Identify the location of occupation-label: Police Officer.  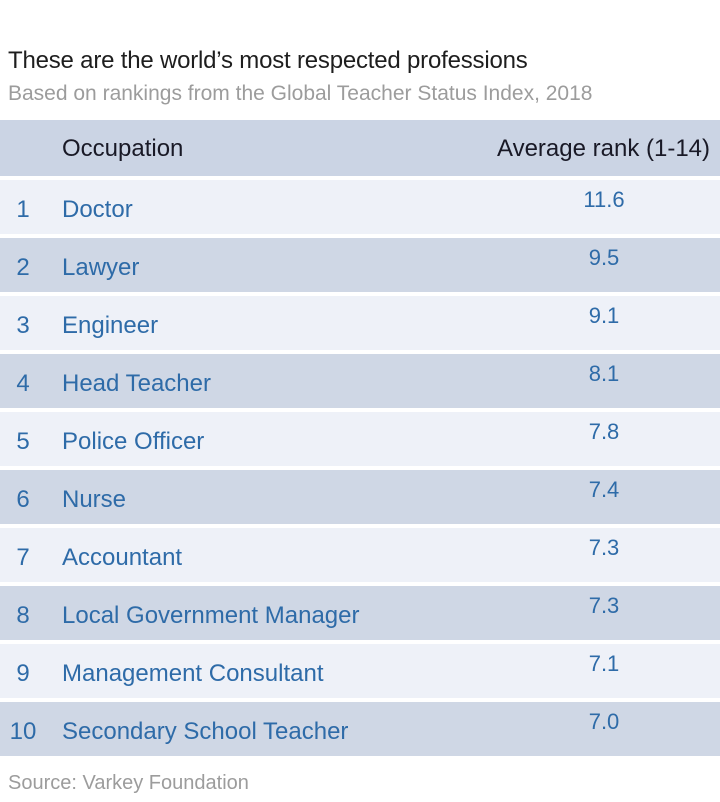
(133, 441).